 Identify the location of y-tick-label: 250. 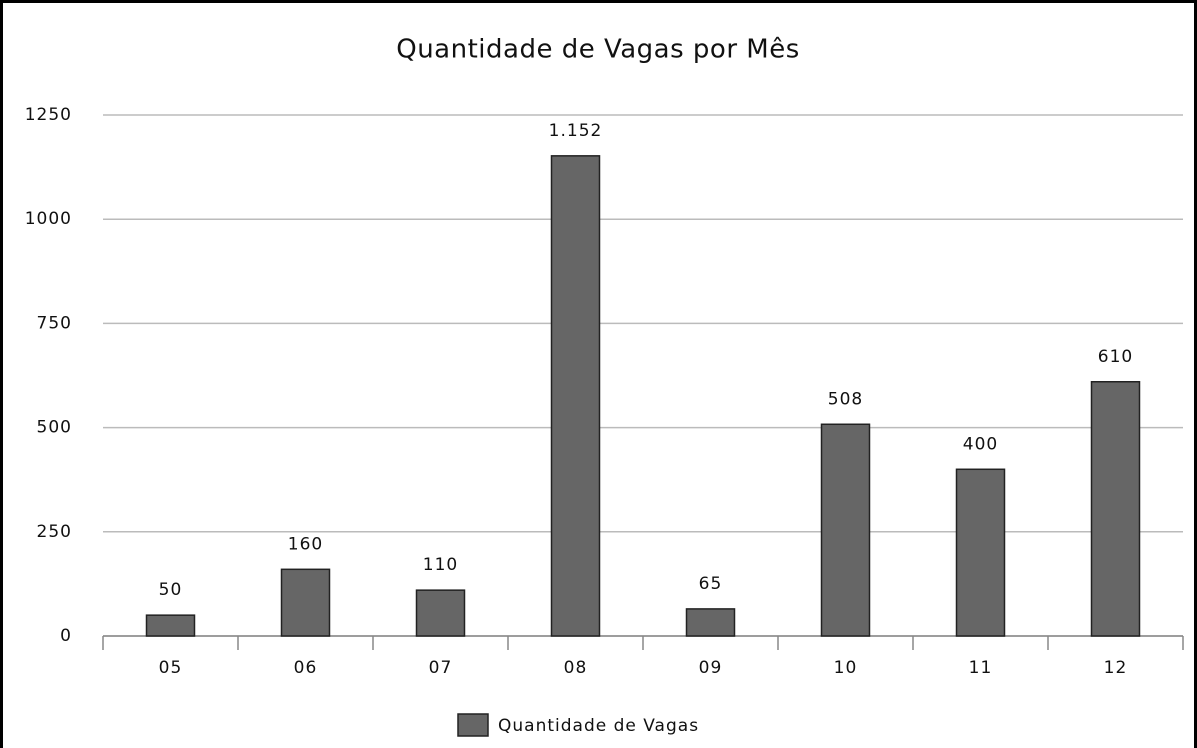
(54, 532).